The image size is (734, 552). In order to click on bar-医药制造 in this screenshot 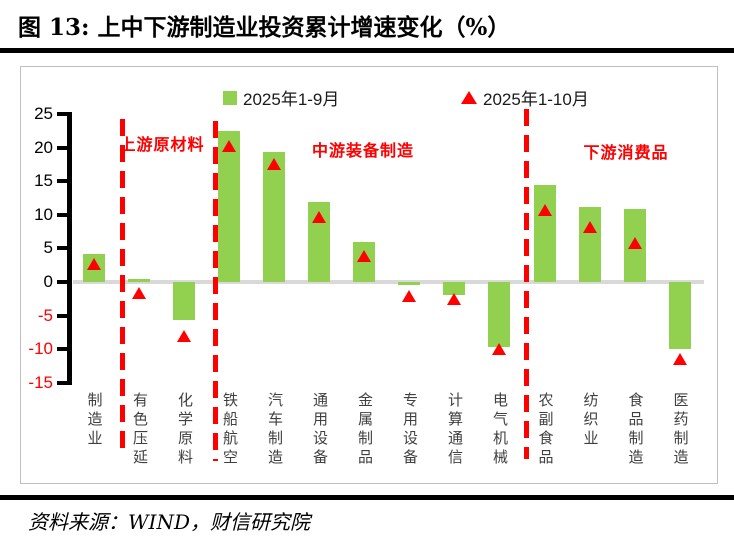, I will do `click(679, 316)`.